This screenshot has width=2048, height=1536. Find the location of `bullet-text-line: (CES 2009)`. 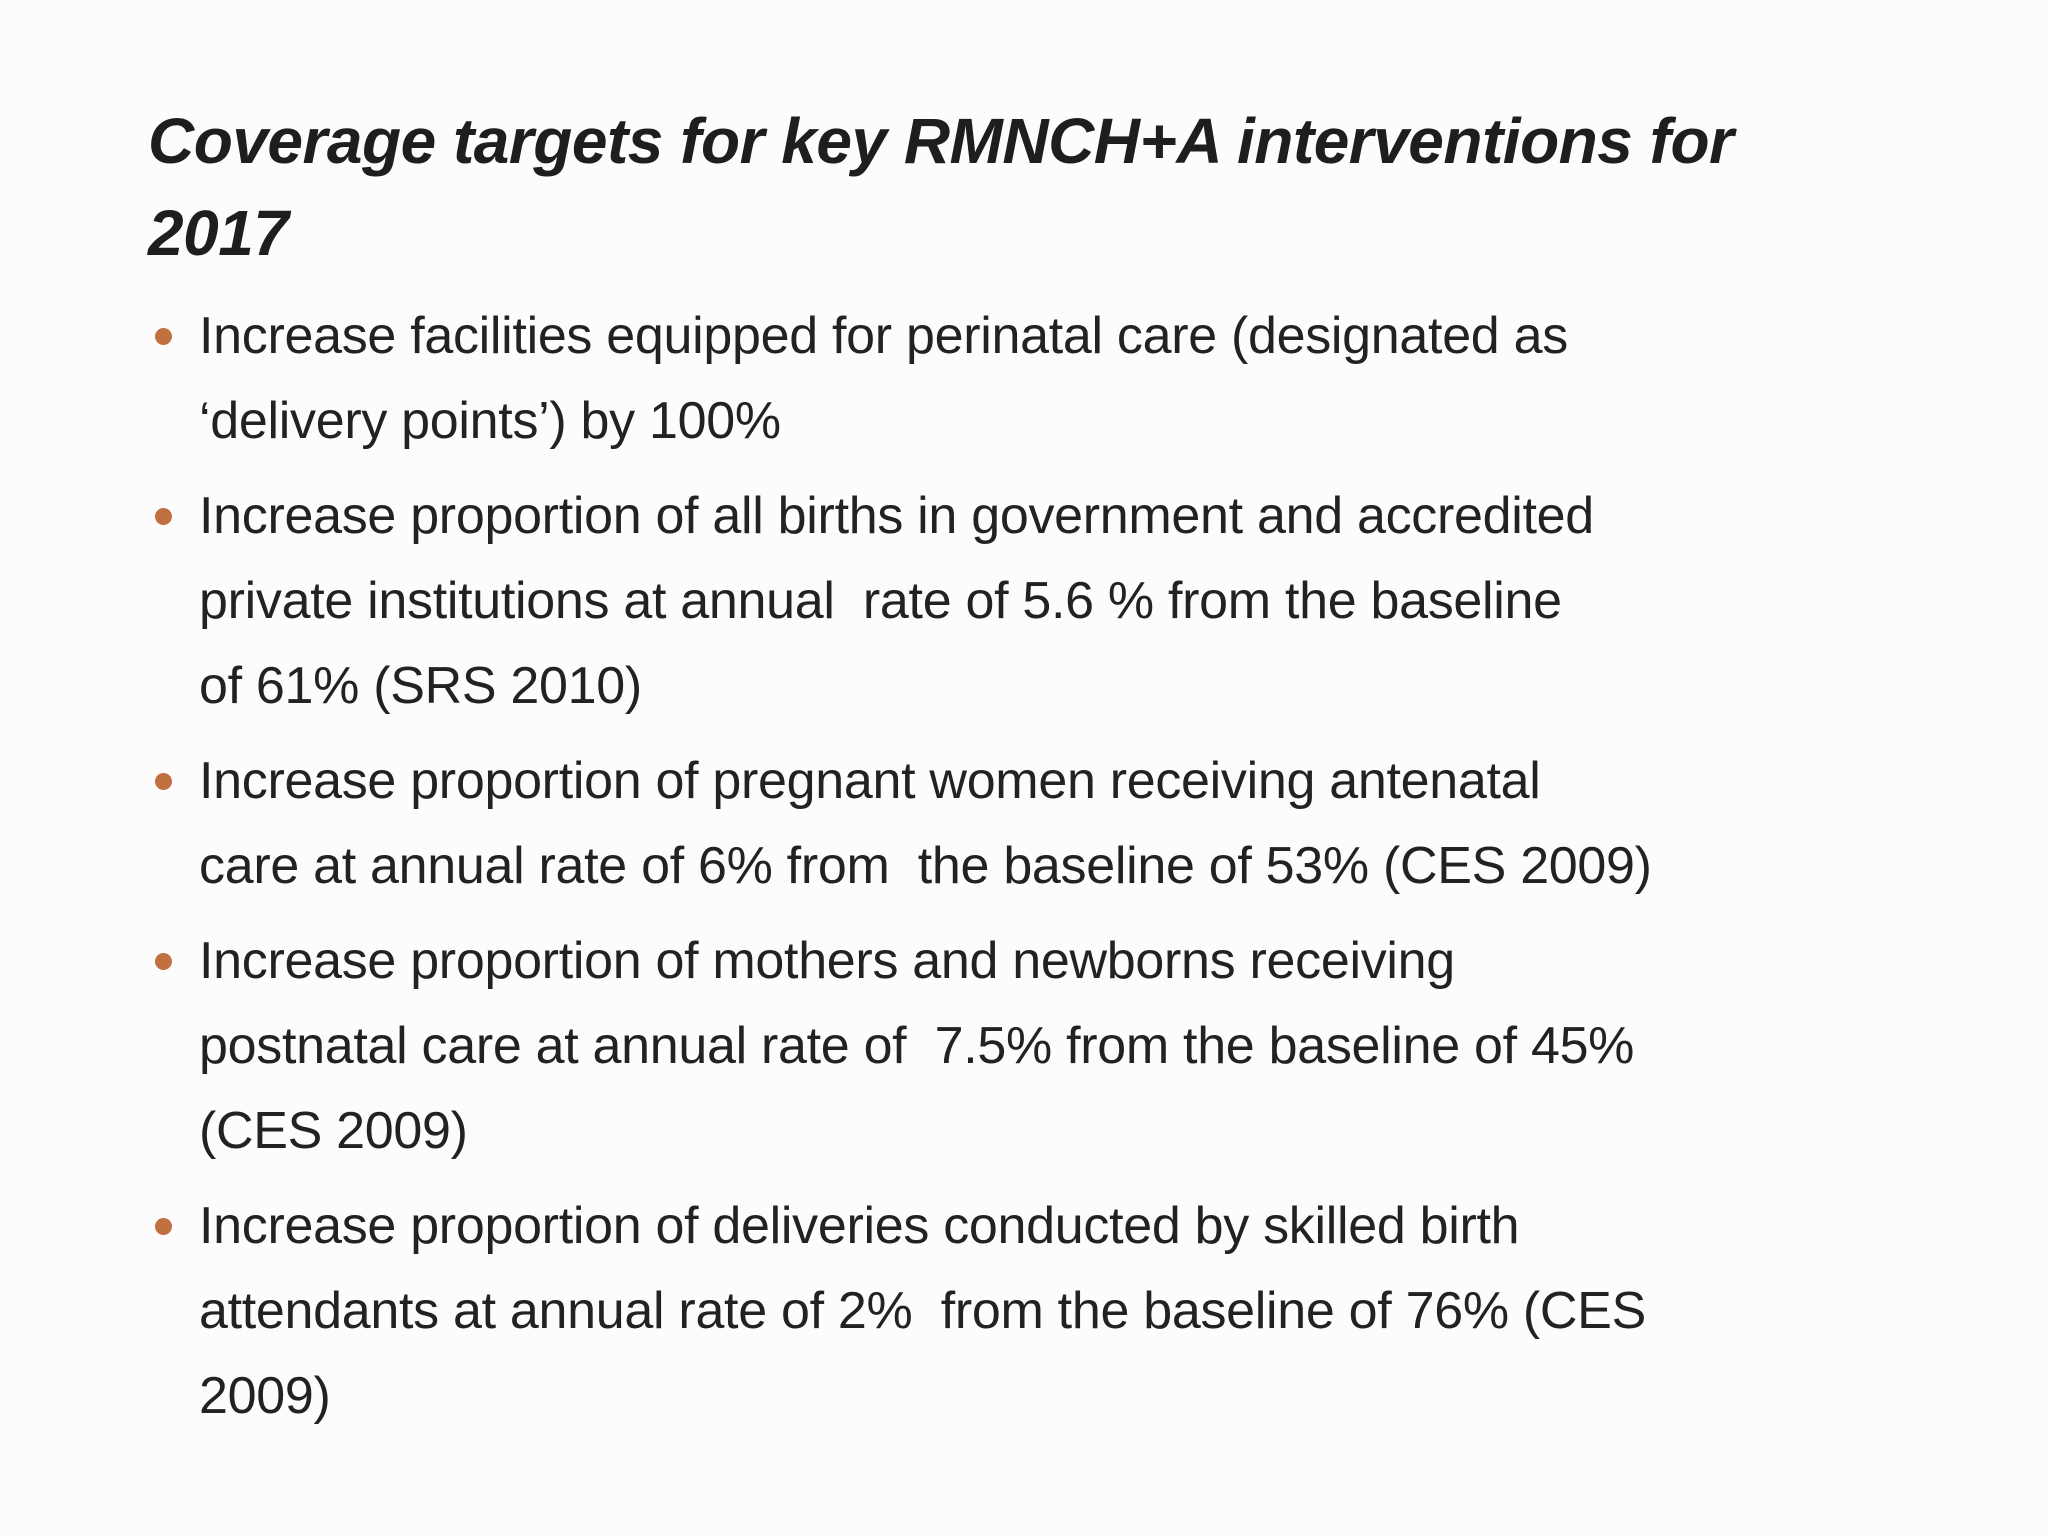

bullet-text-line: (CES 2009) is located at coordinates (333, 1131).